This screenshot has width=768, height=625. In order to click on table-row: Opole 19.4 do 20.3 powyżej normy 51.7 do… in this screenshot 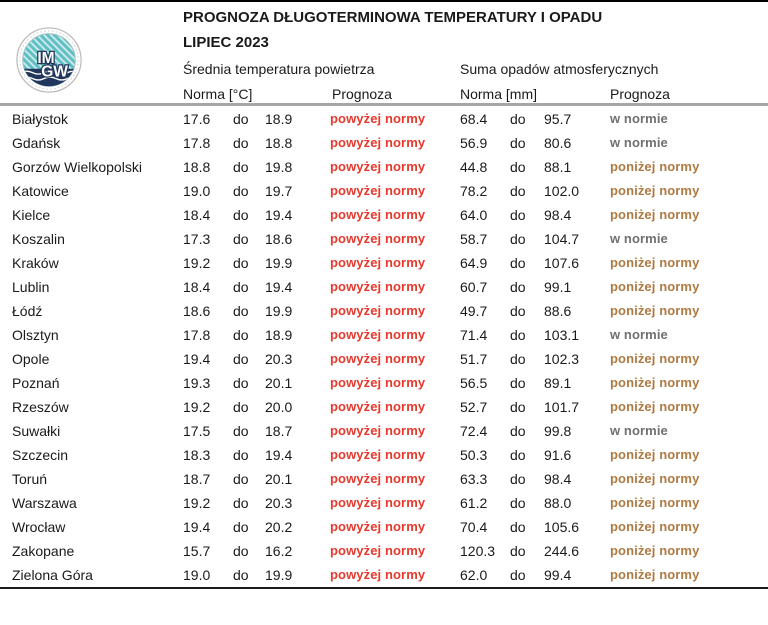, I will do `click(384, 359)`.